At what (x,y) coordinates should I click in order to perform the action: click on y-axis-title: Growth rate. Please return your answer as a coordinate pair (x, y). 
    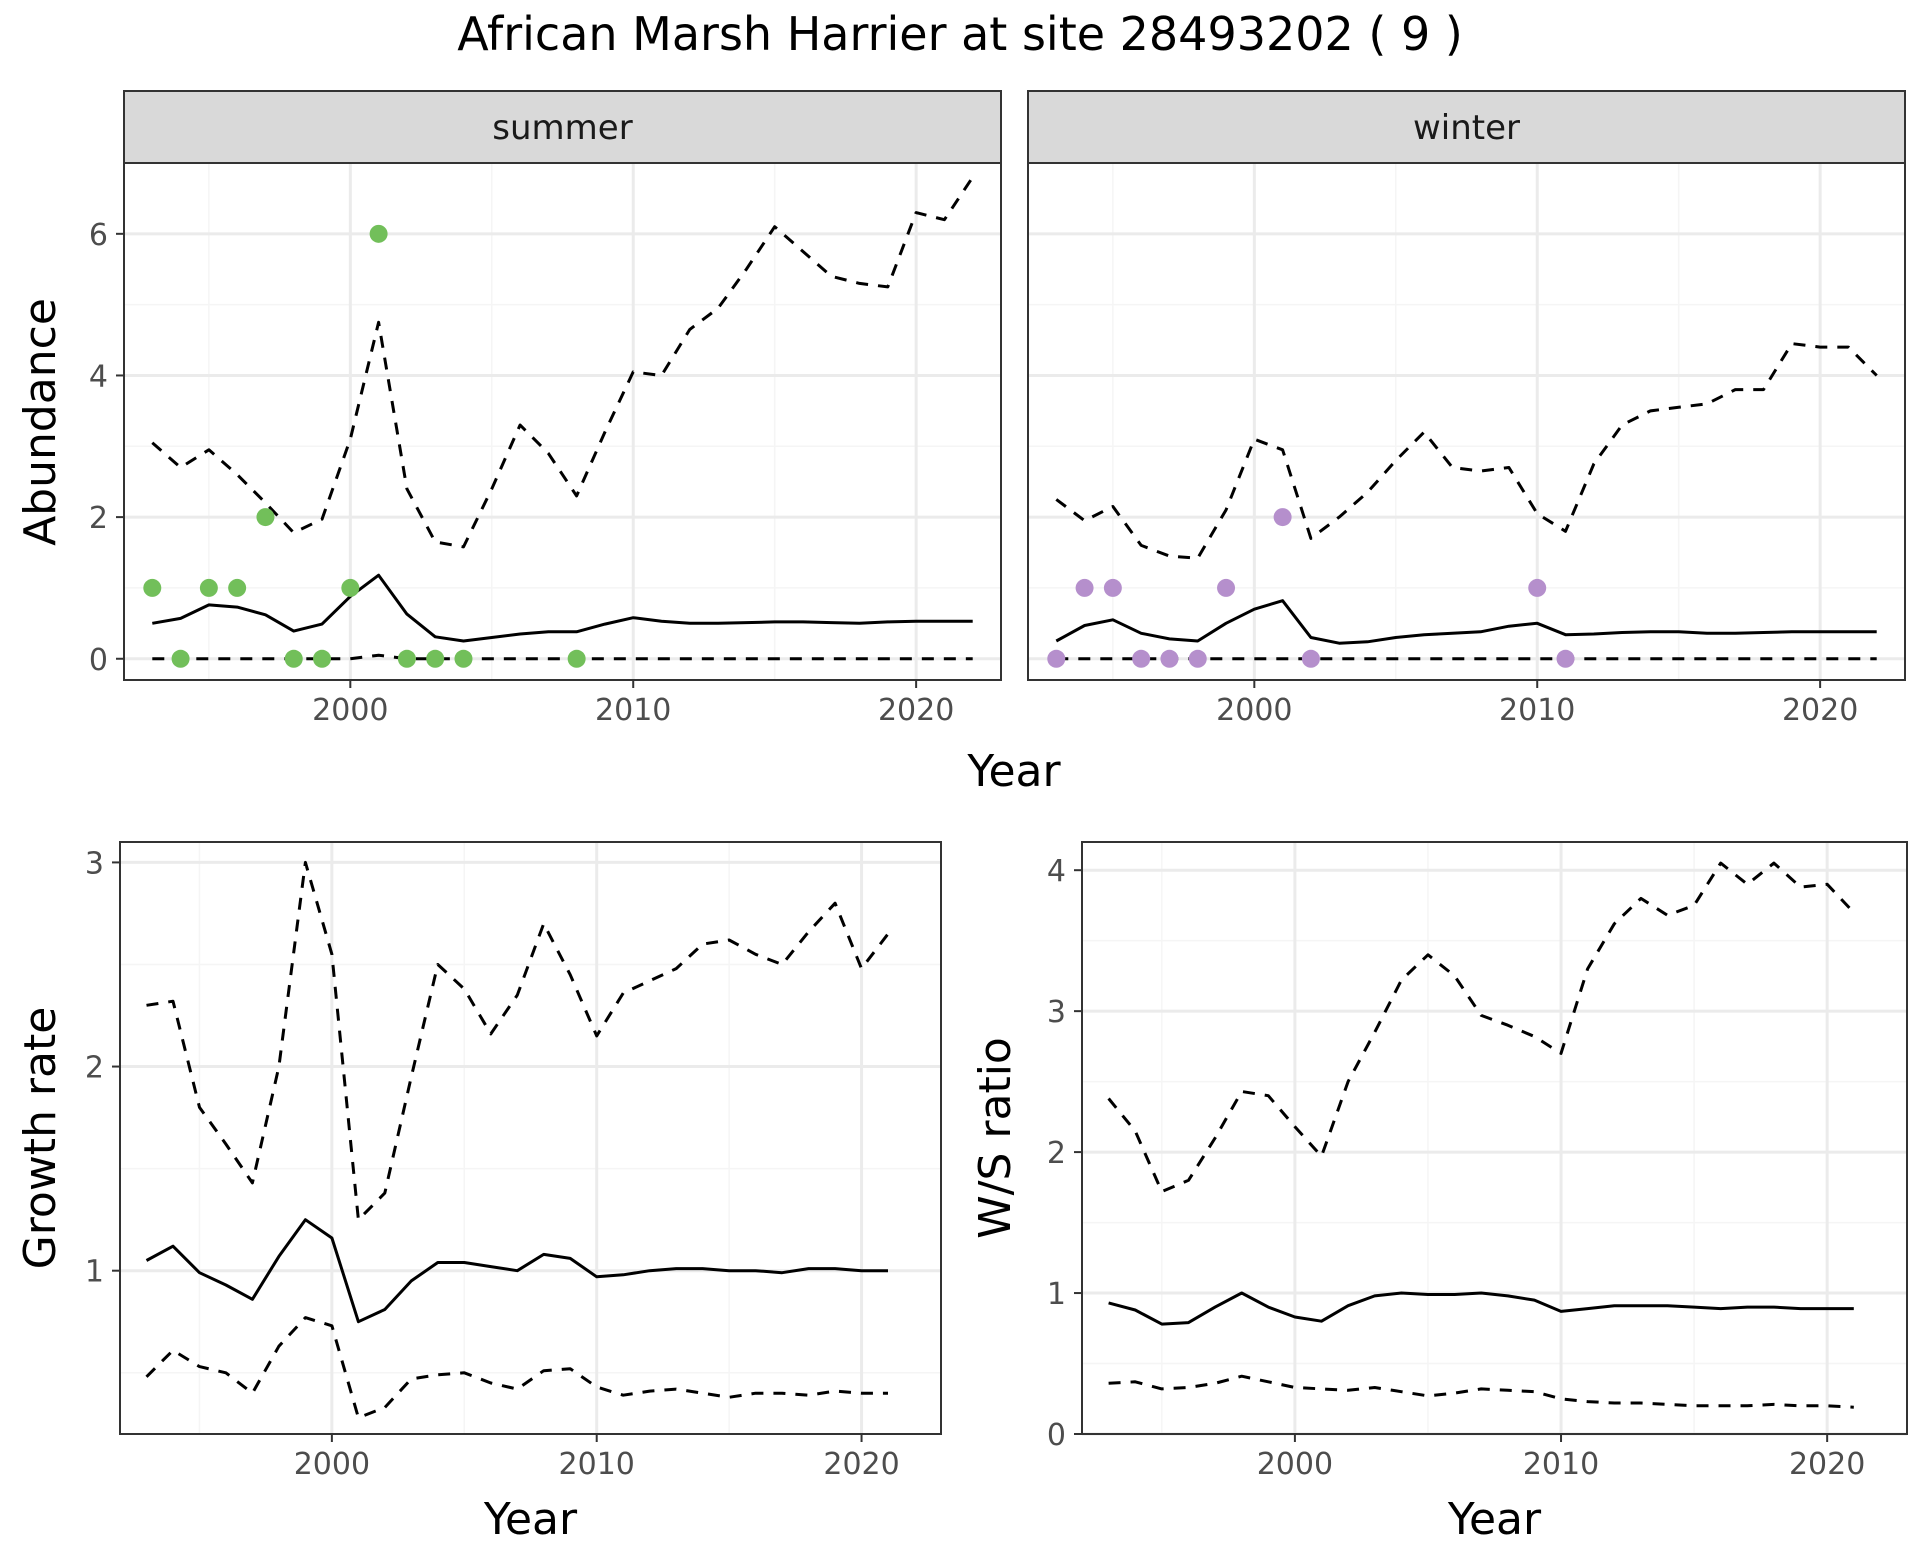
    Looking at the image, I should click on (40, 1138).